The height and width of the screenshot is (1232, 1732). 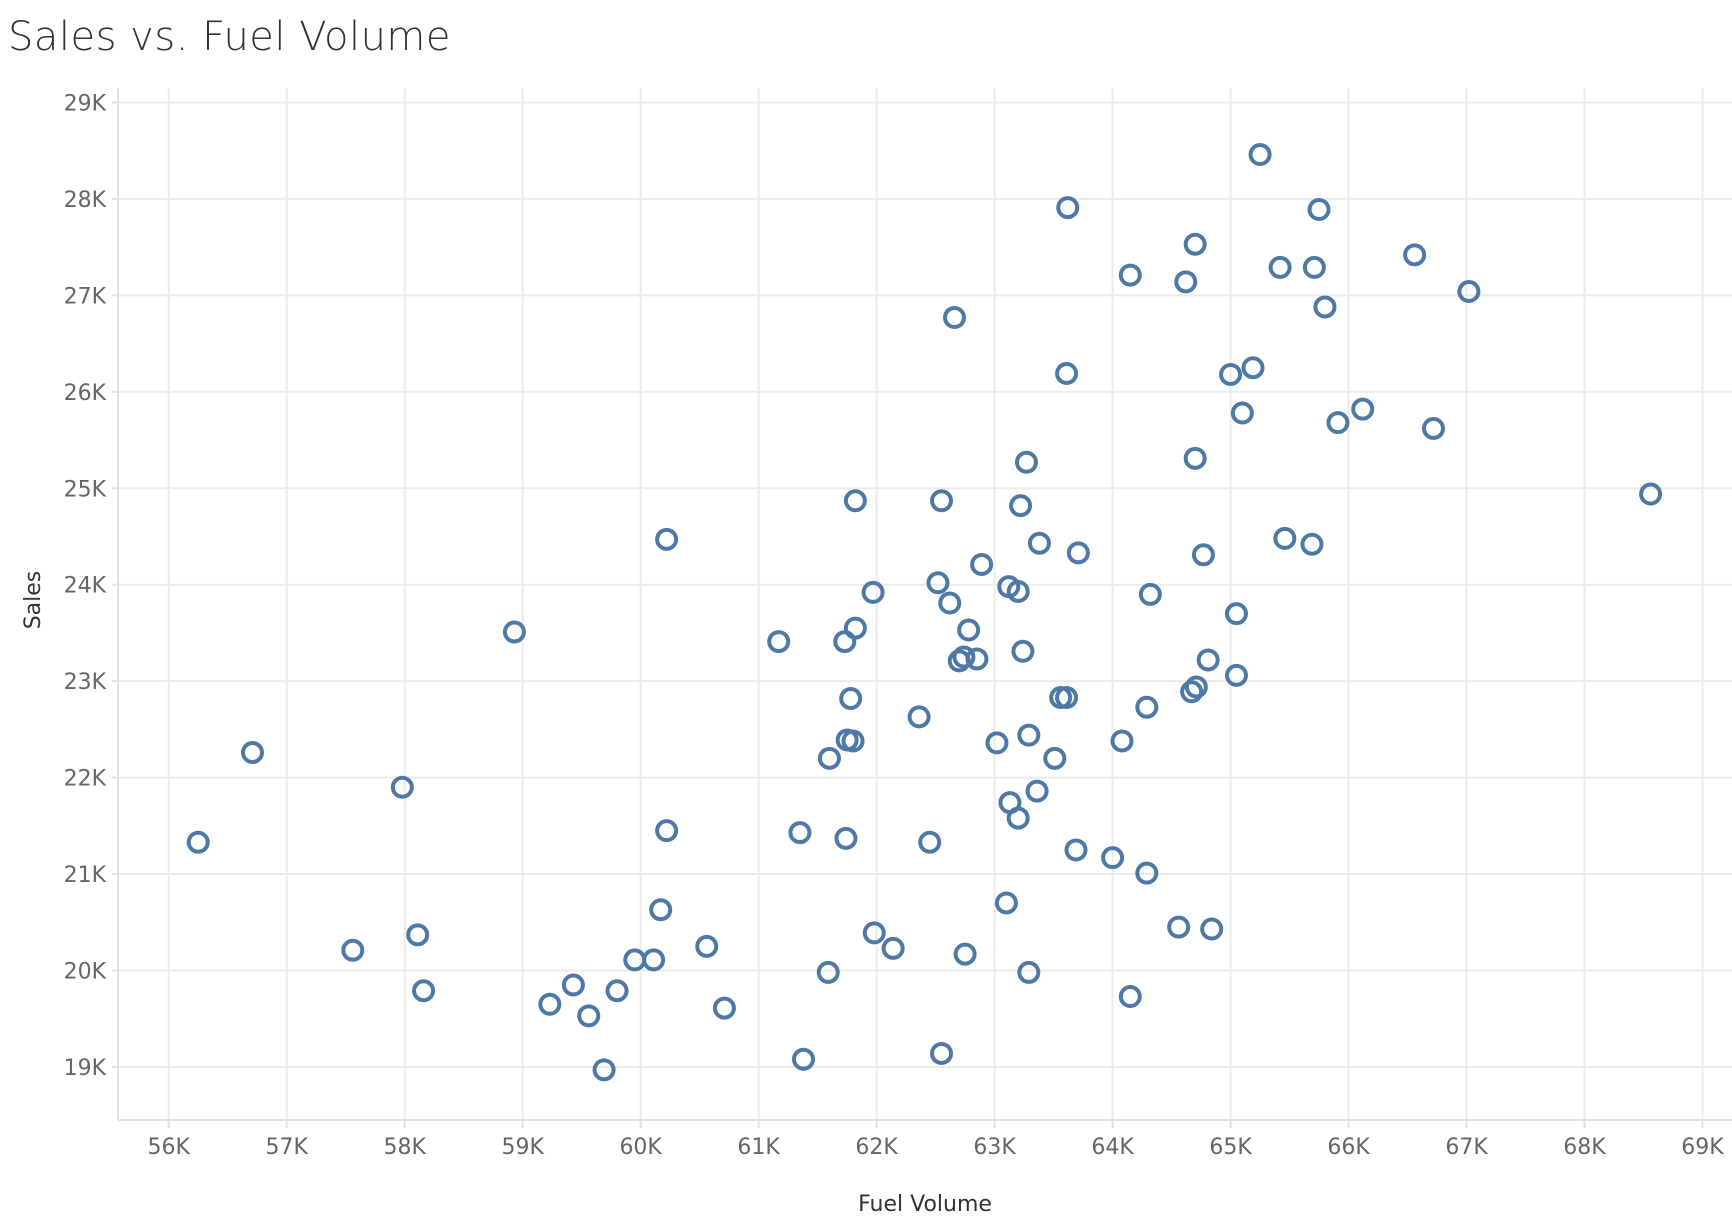 I want to click on chart-title: Sales vs. Fuel Volume, so click(x=229, y=37).